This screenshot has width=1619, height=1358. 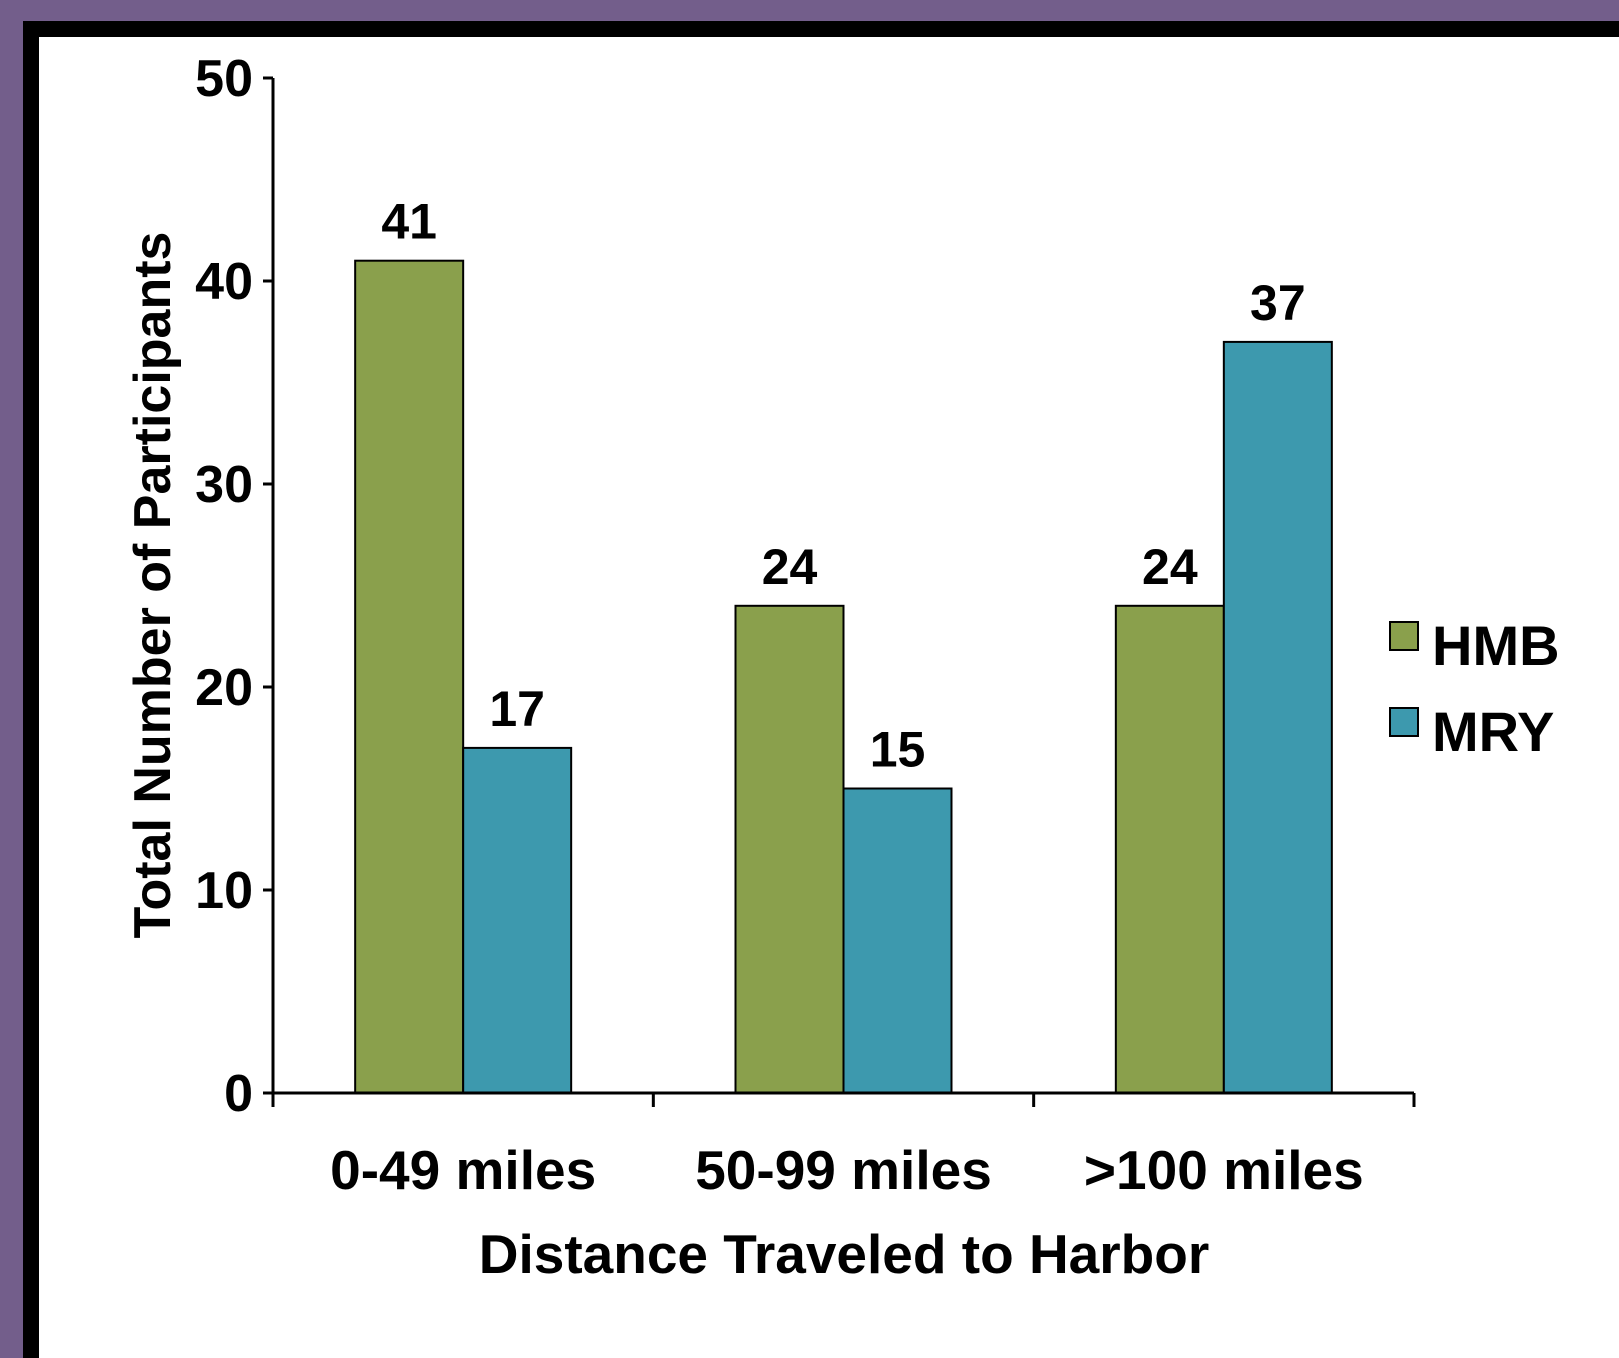 I want to click on legend-swatch-hmb, so click(x=1404, y=636).